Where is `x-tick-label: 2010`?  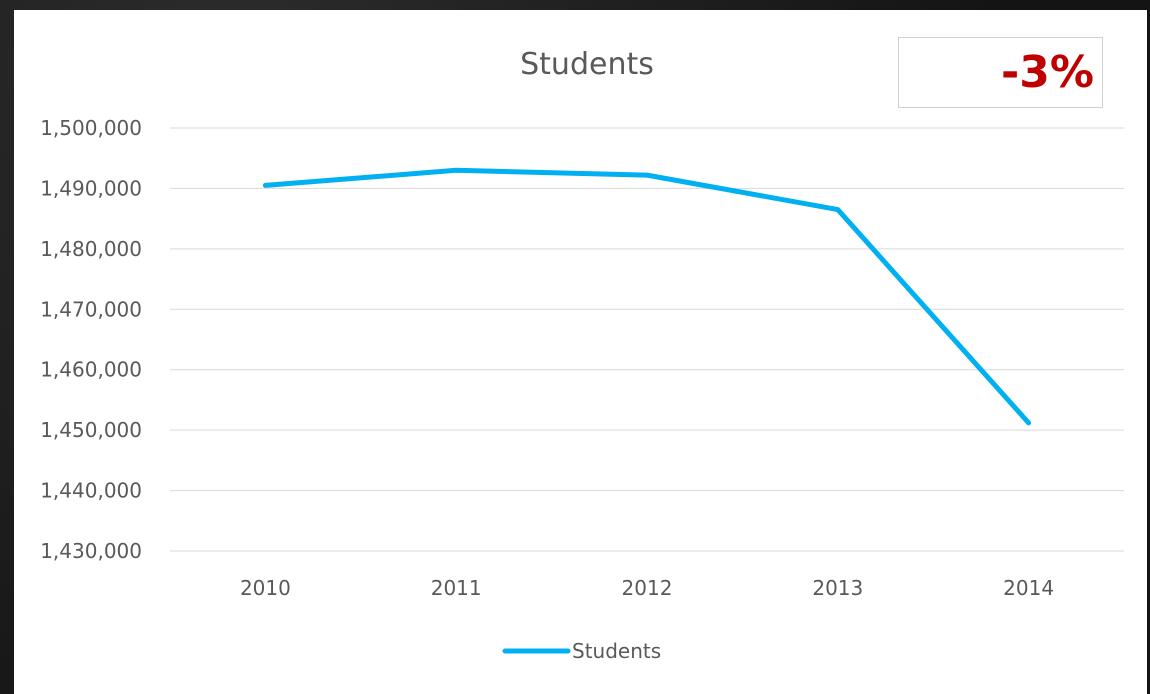
x-tick-label: 2010 is located at coordinates (265, 588).